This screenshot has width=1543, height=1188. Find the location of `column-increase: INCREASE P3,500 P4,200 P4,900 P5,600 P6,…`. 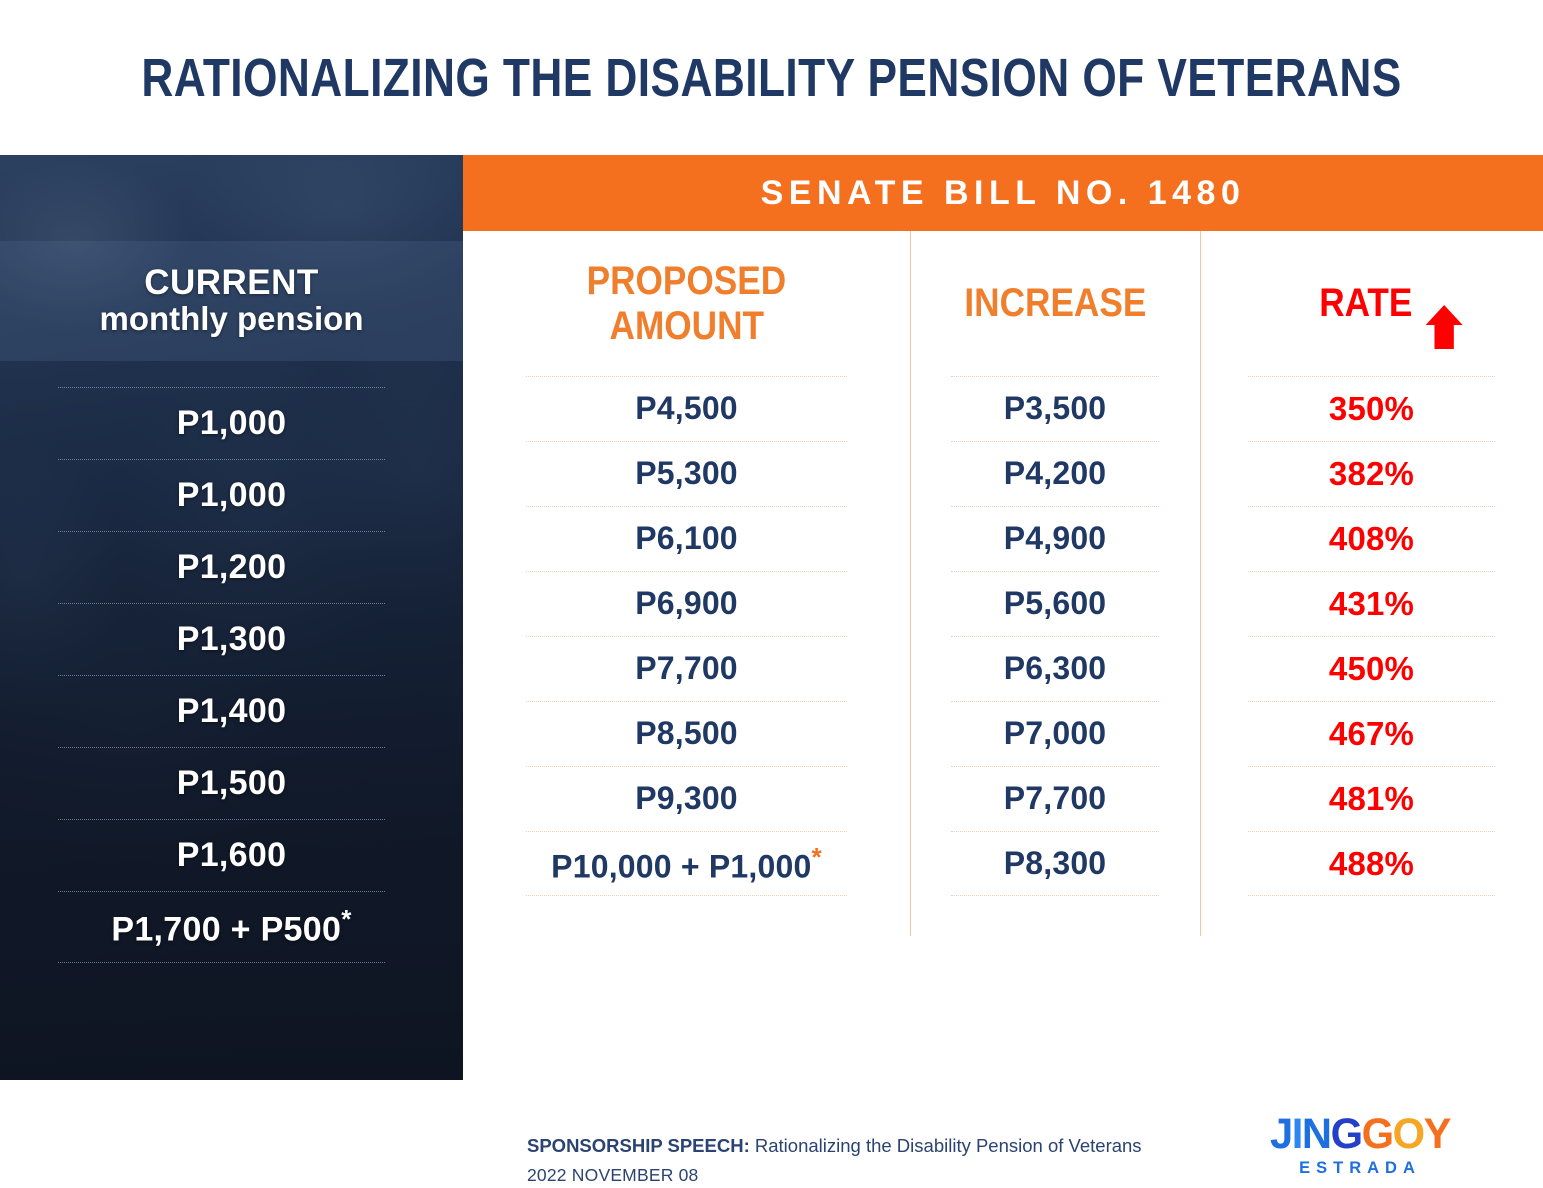

column-increase: INCREASE P3,500 P4,200 P4,900 P5,600 P6,… is located at coordinates (1055, 626).